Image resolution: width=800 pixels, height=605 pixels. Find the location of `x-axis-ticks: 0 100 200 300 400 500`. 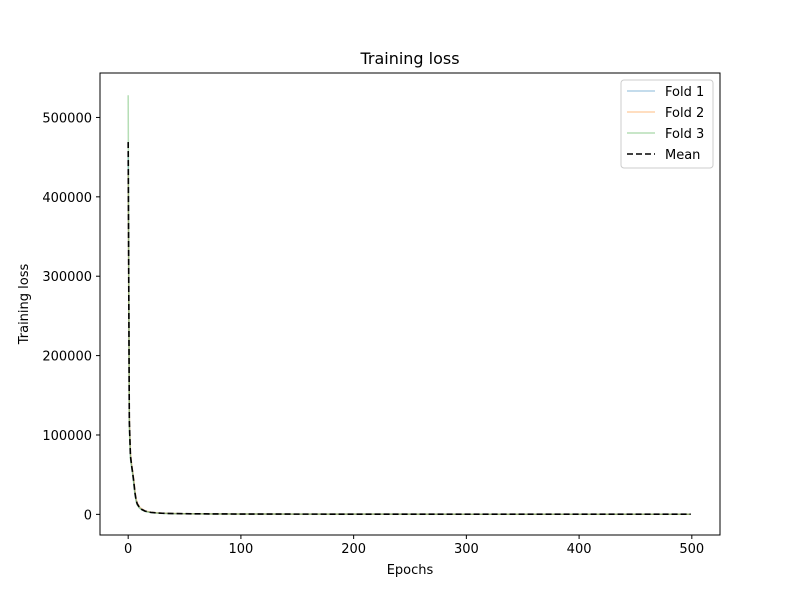

x-axis-ticks: 0 100 200 300 400 500 is located at coordinates (414, 546).